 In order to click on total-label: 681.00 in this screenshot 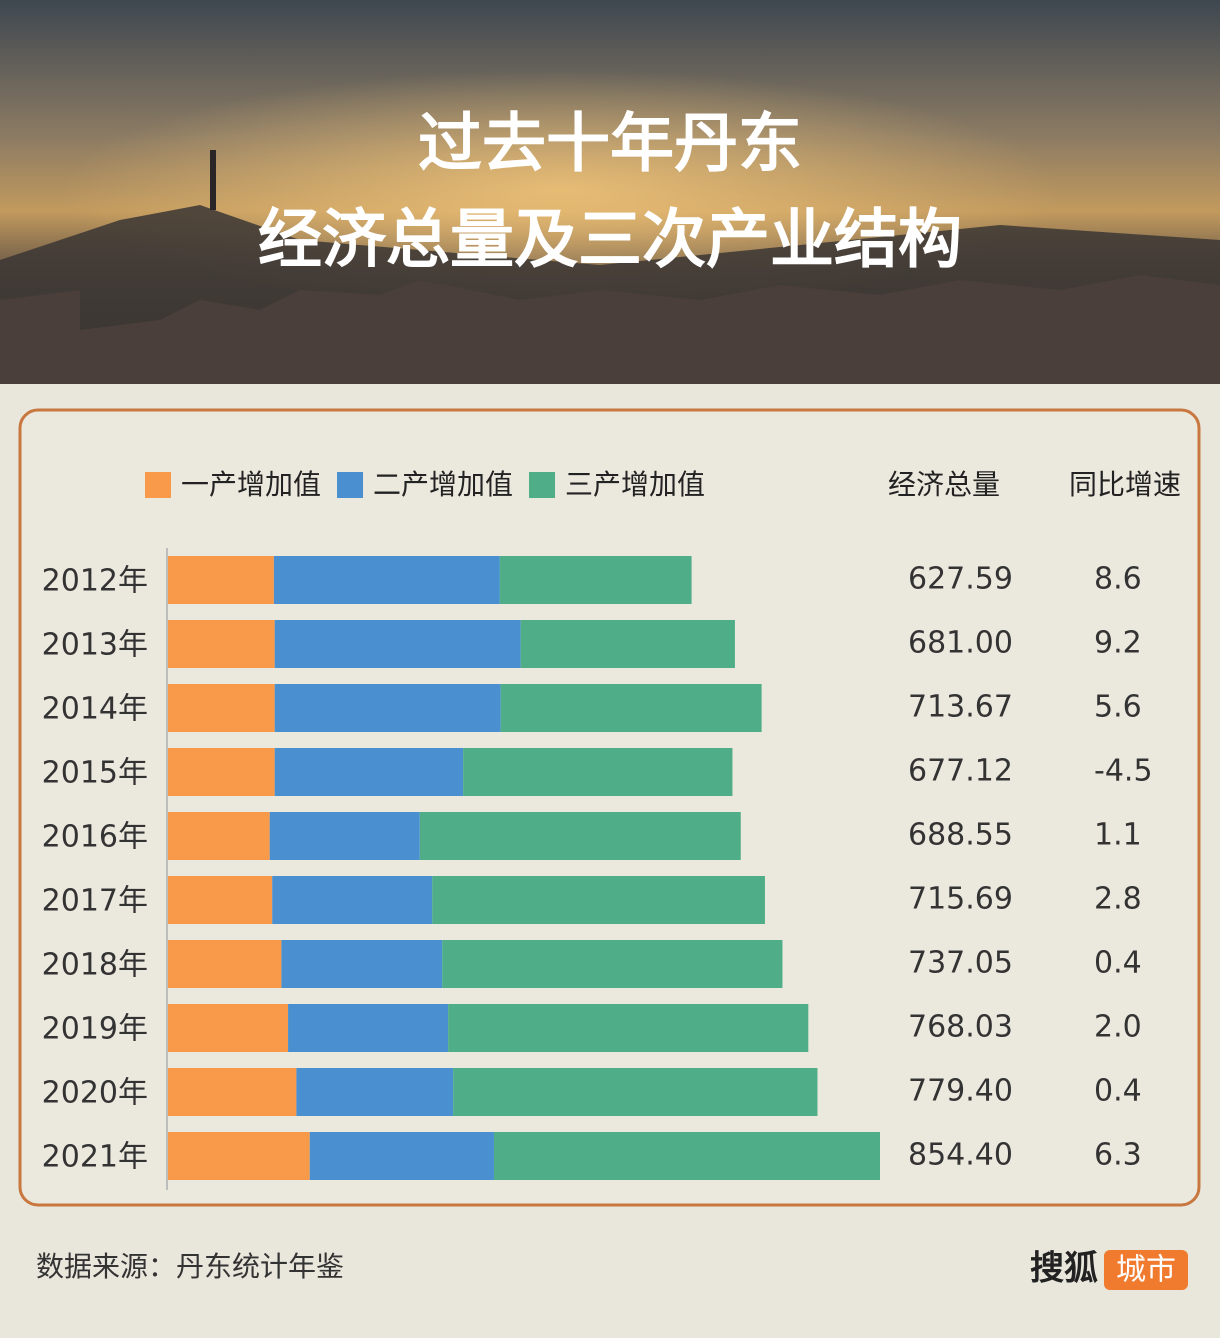, I will do `click(960, 643)`.